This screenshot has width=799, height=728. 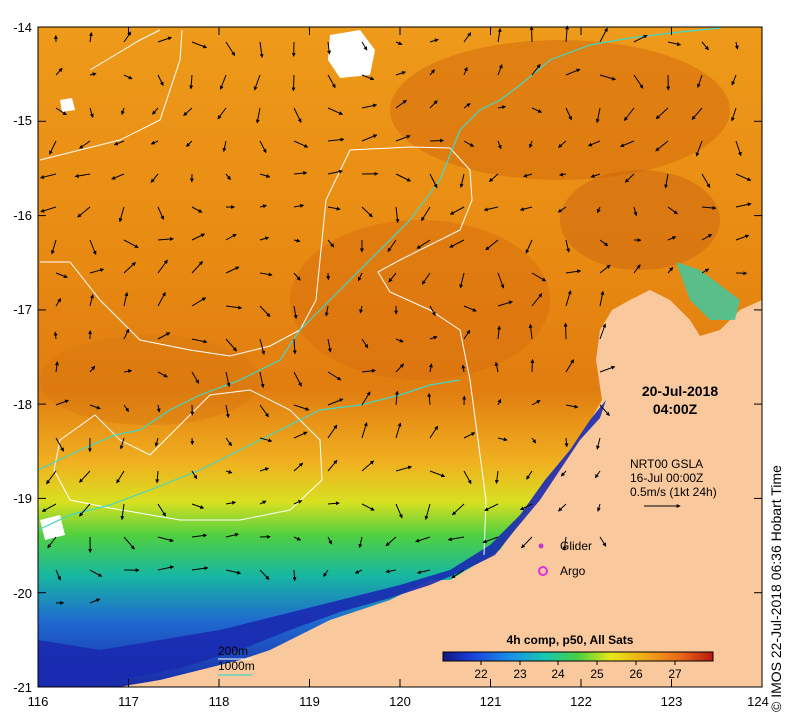 I want to click on argo-label: Argo, so click(x=573, y=571).